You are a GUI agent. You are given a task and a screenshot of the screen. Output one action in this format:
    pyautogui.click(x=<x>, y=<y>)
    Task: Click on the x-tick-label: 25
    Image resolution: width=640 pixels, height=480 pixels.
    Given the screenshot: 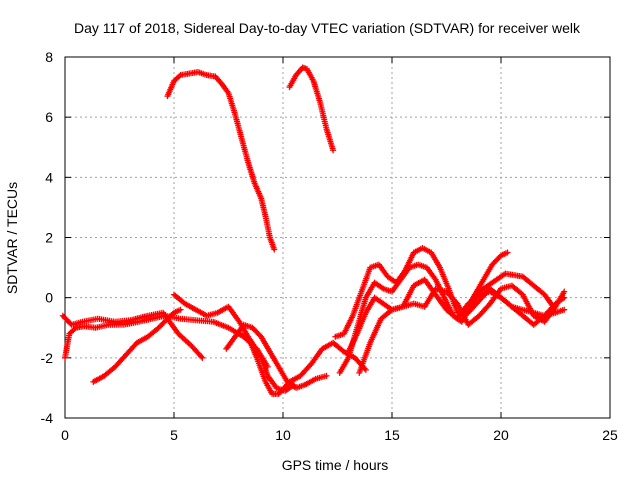 What is the action you would take?
    pyautogui.click(x=610, y=435)
    